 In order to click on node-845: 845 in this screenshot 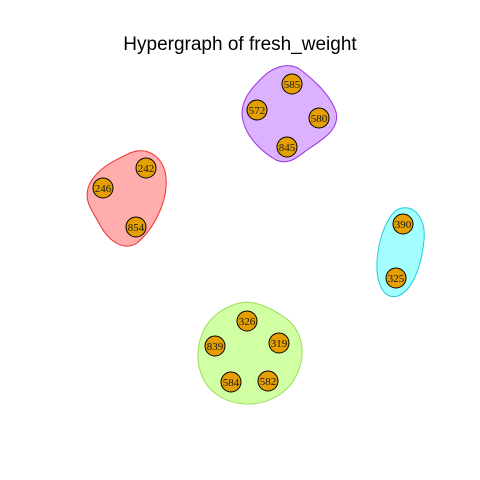, I will do `click(287, 147)`.